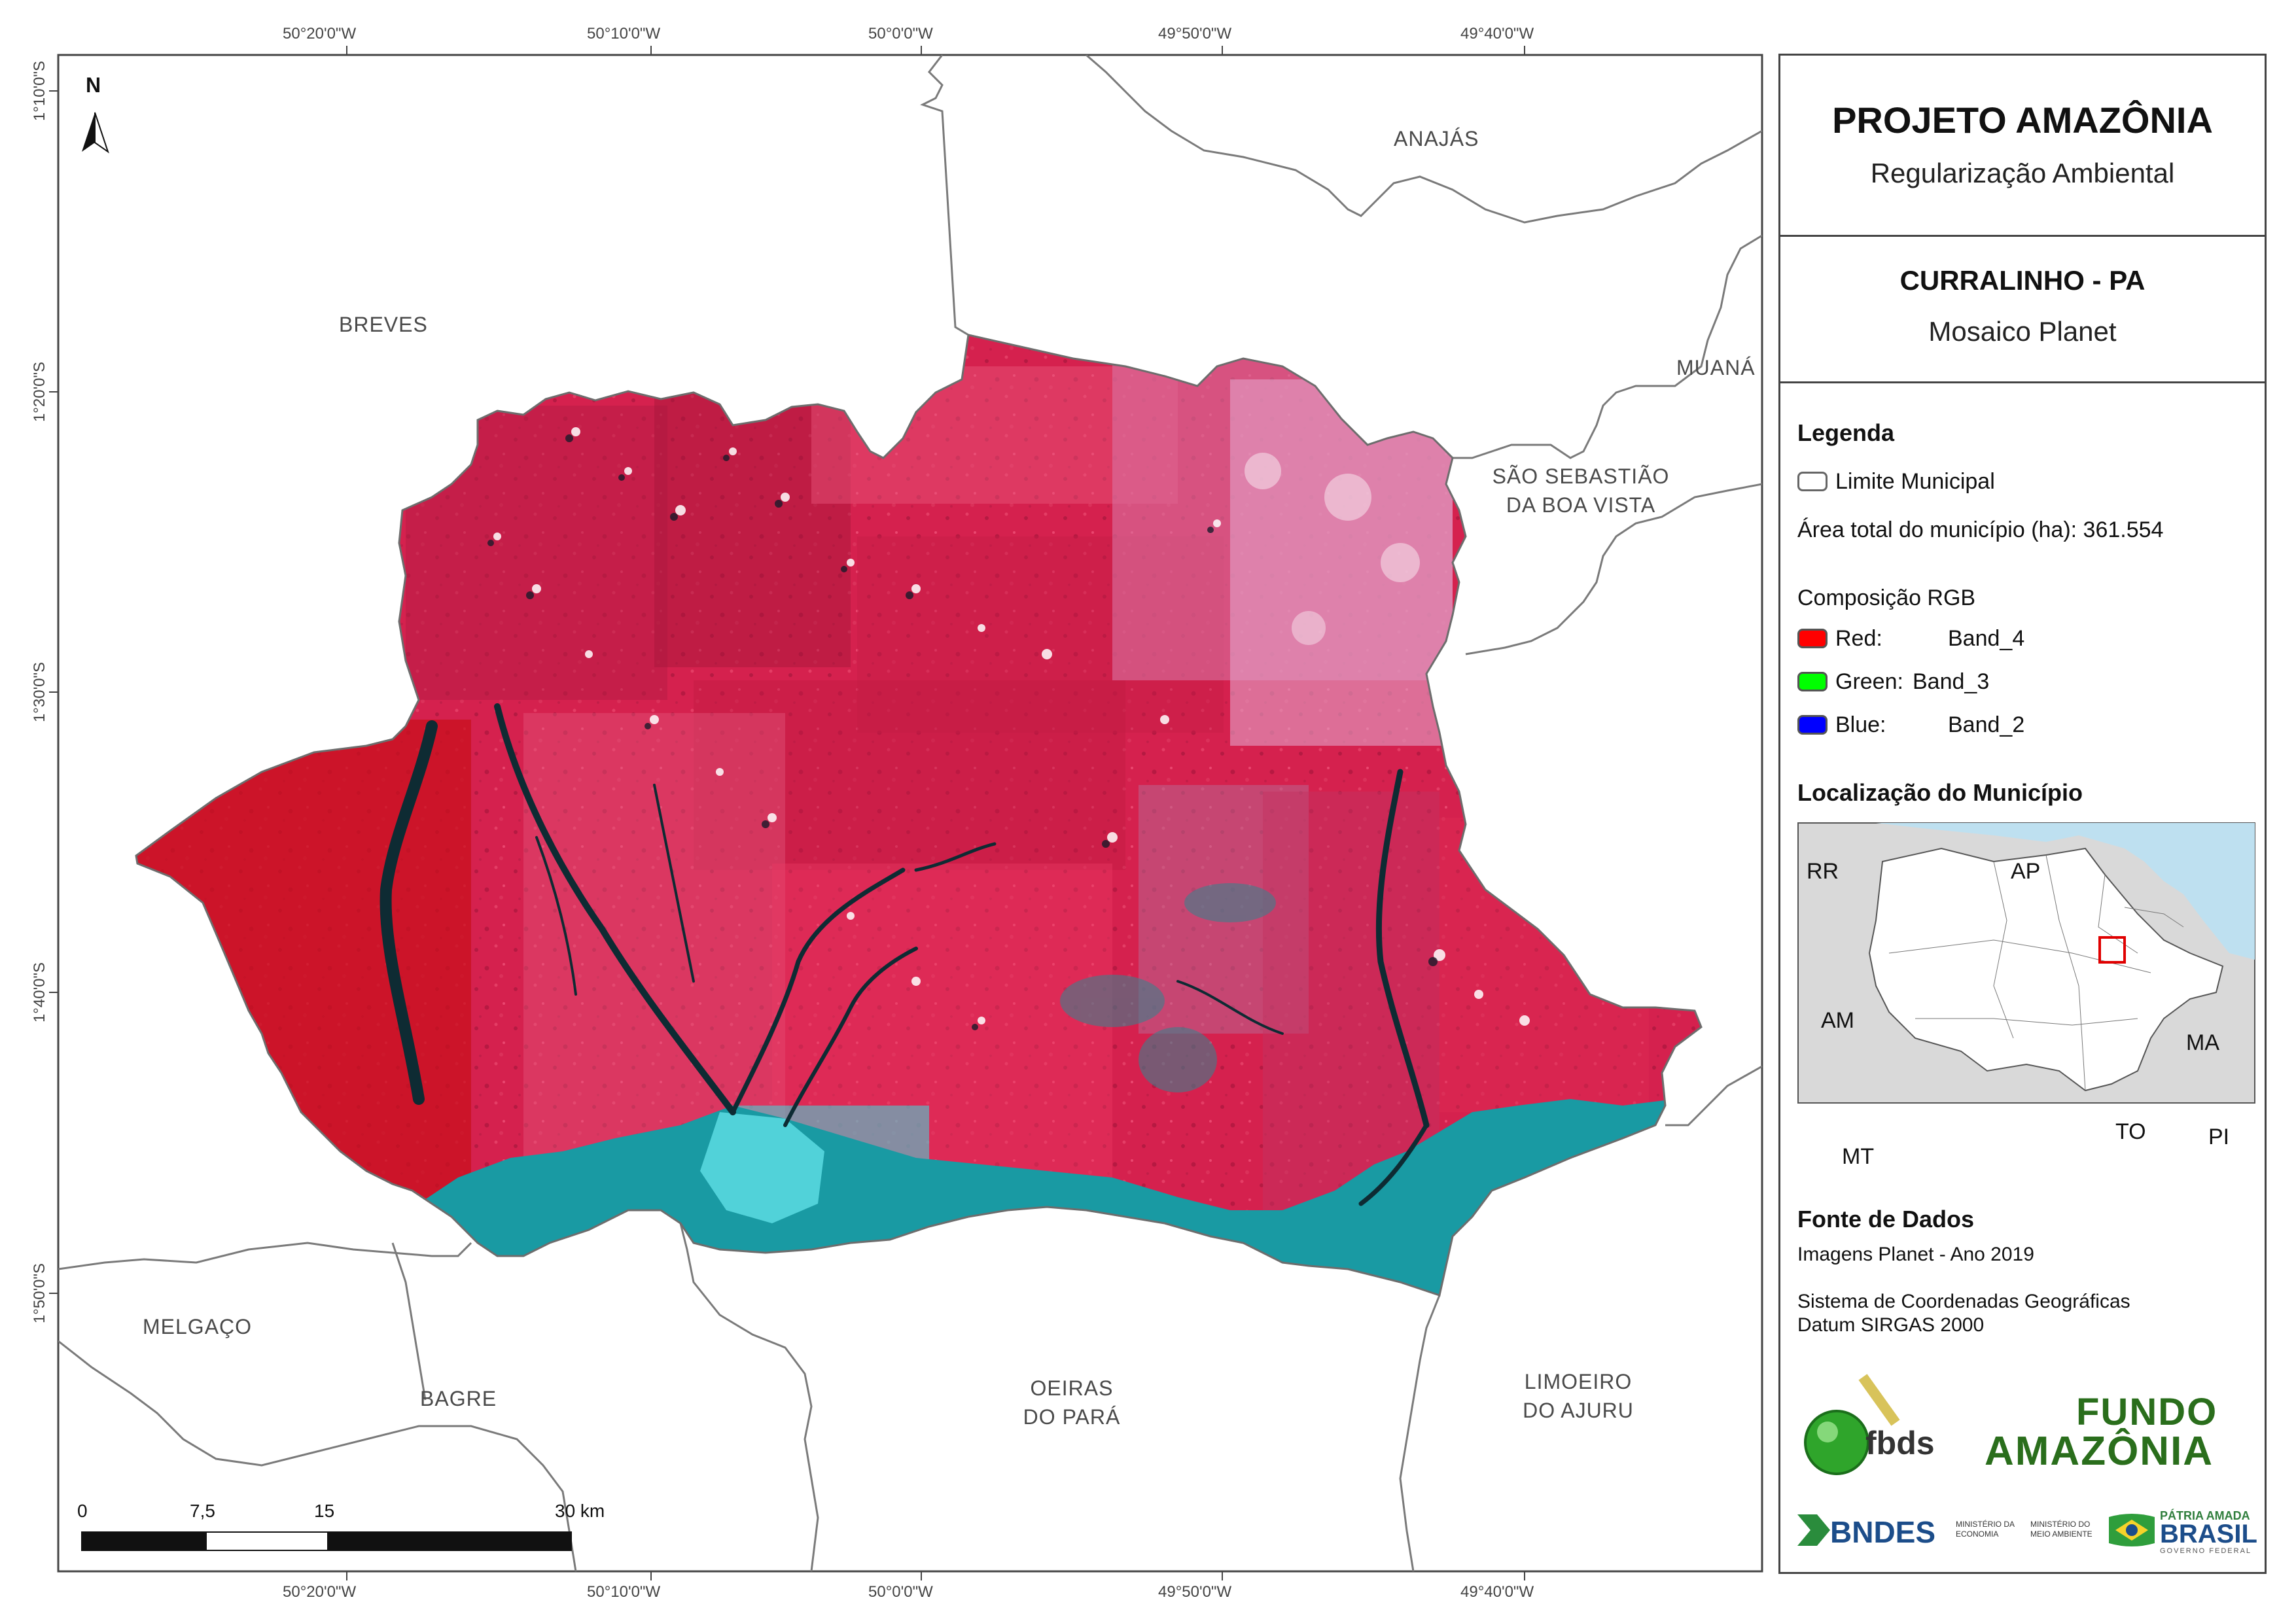 The height and width of the screenshot is (1623, 2296). What do you see at coordinates (82, 1511) in the screenshot?
I see `scale-tick-0: 0` at bounding box center [82, 1511].